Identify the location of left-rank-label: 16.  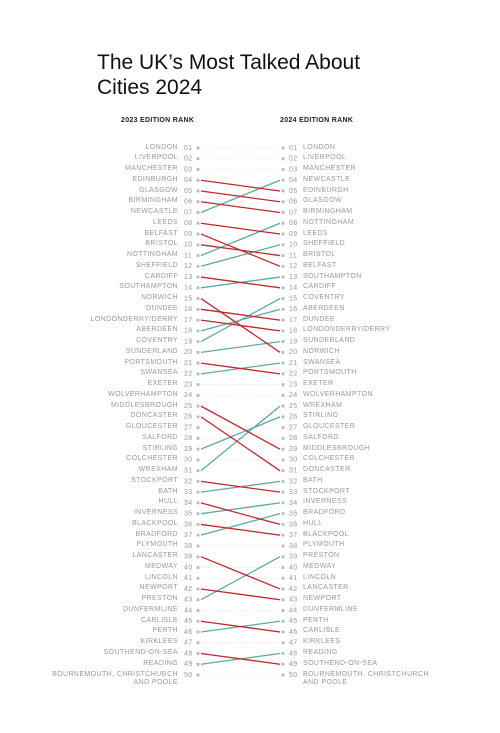
(188, 309).